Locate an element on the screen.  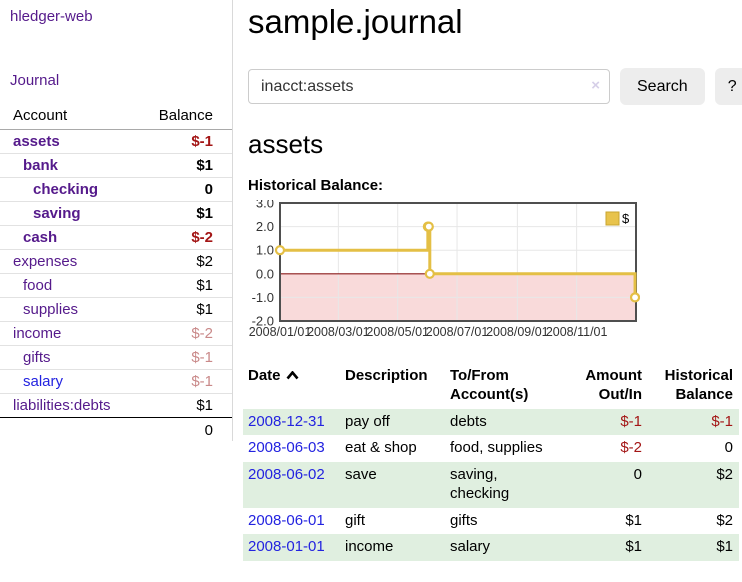
sidebar-balance-expenses: $2 is located at coordinates (185, 261).